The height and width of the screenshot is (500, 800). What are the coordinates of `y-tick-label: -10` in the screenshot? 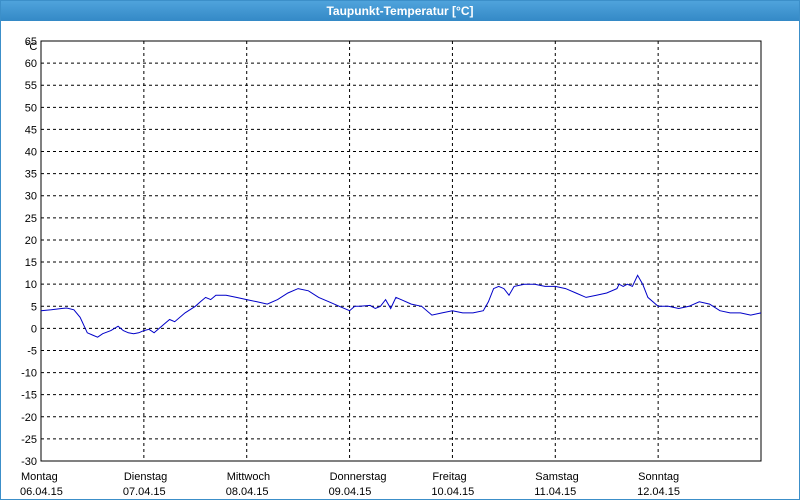 It's located at (29, 374).